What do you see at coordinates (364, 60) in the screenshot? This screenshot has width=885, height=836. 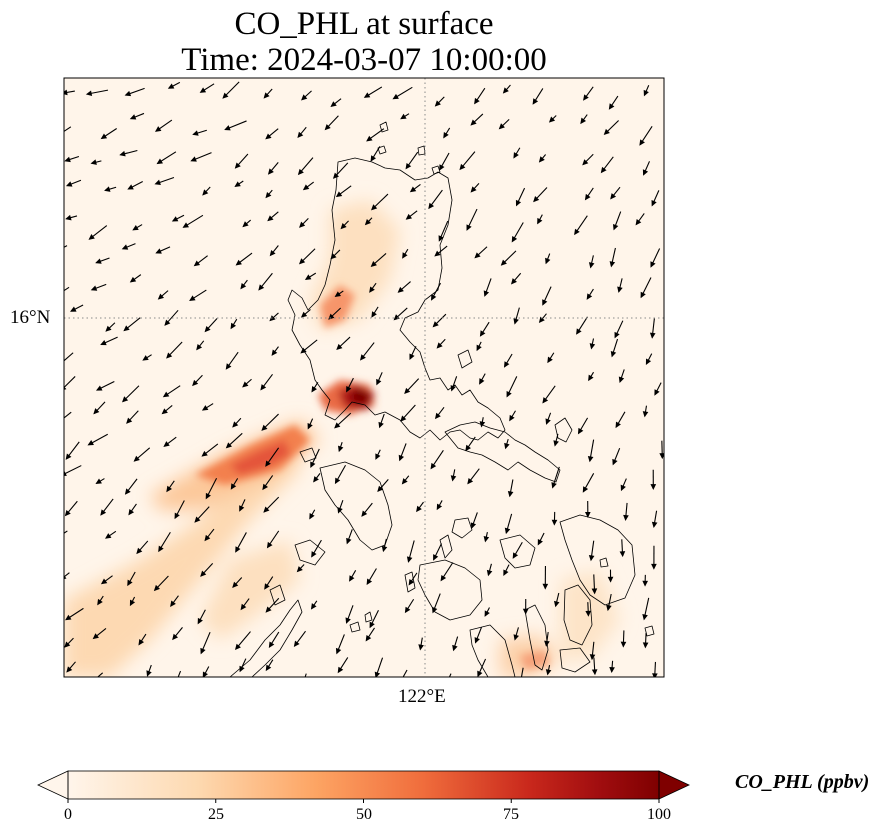 I see `map-subtitle: Time: 2024-03-07 10:00:00` at bounding box center [364, 60].